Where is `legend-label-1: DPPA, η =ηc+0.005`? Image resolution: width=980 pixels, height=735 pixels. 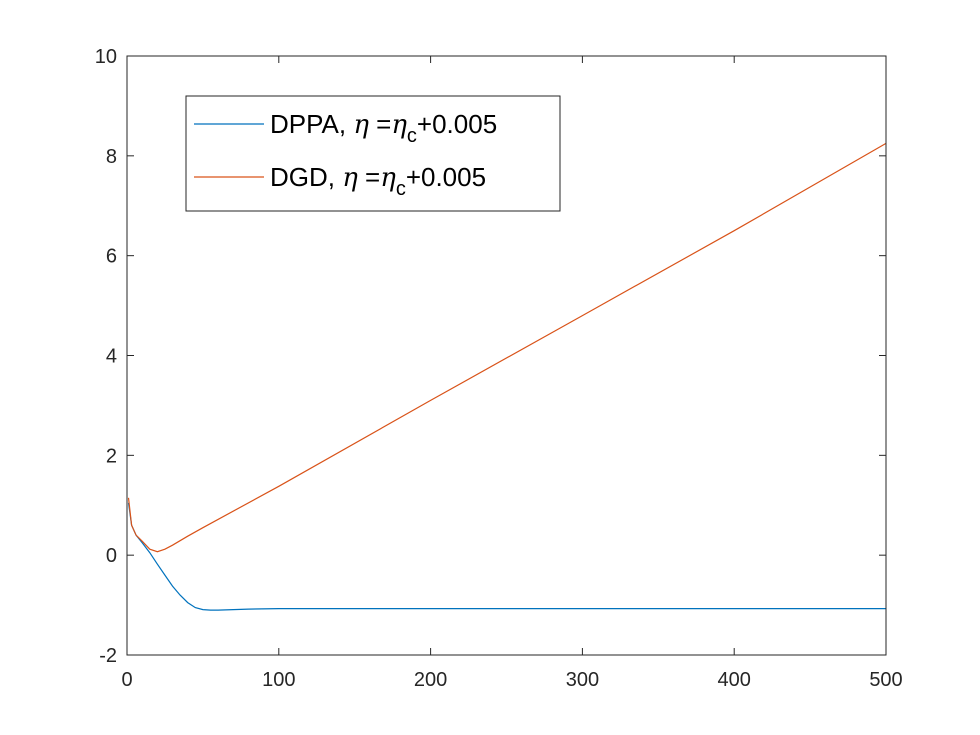
legend-label-1: DPPA, η =ηc+0.005 is located at coordinates (383, 128).